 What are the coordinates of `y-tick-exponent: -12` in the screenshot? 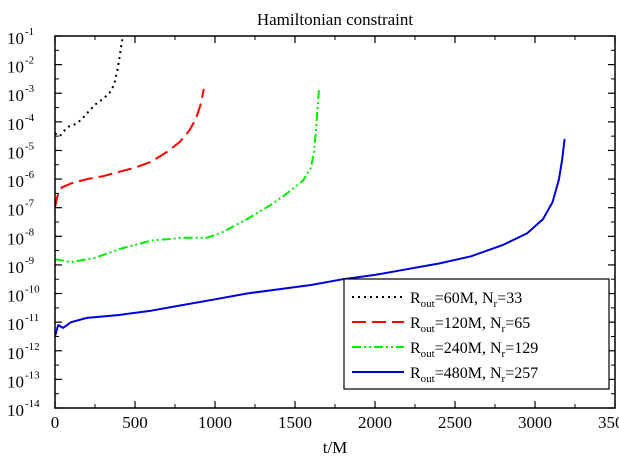 It's located at (32, 347).